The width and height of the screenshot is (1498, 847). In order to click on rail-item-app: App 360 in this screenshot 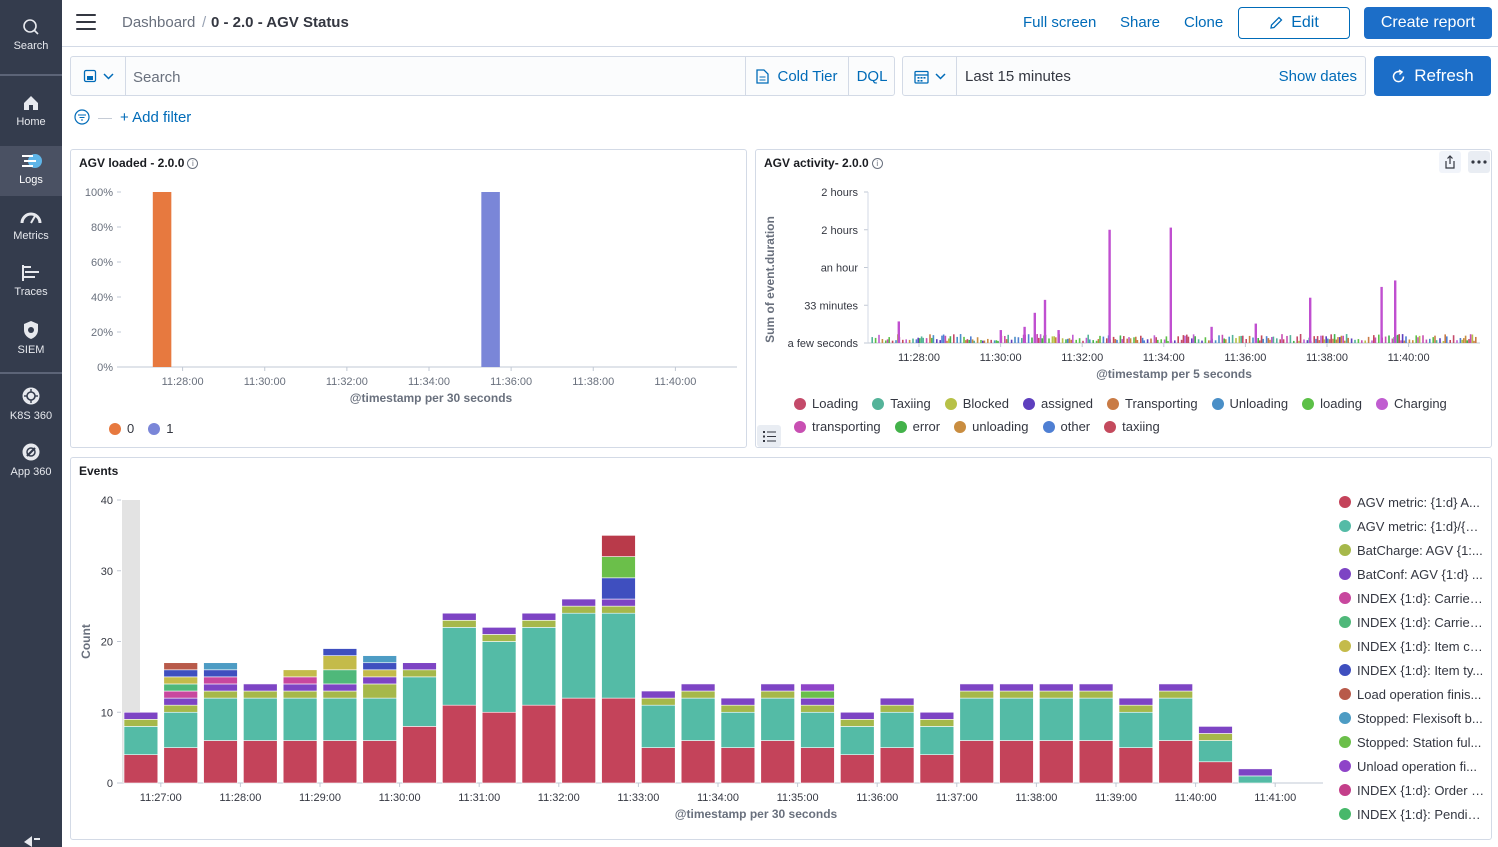, I will do `click(31, 470)`.